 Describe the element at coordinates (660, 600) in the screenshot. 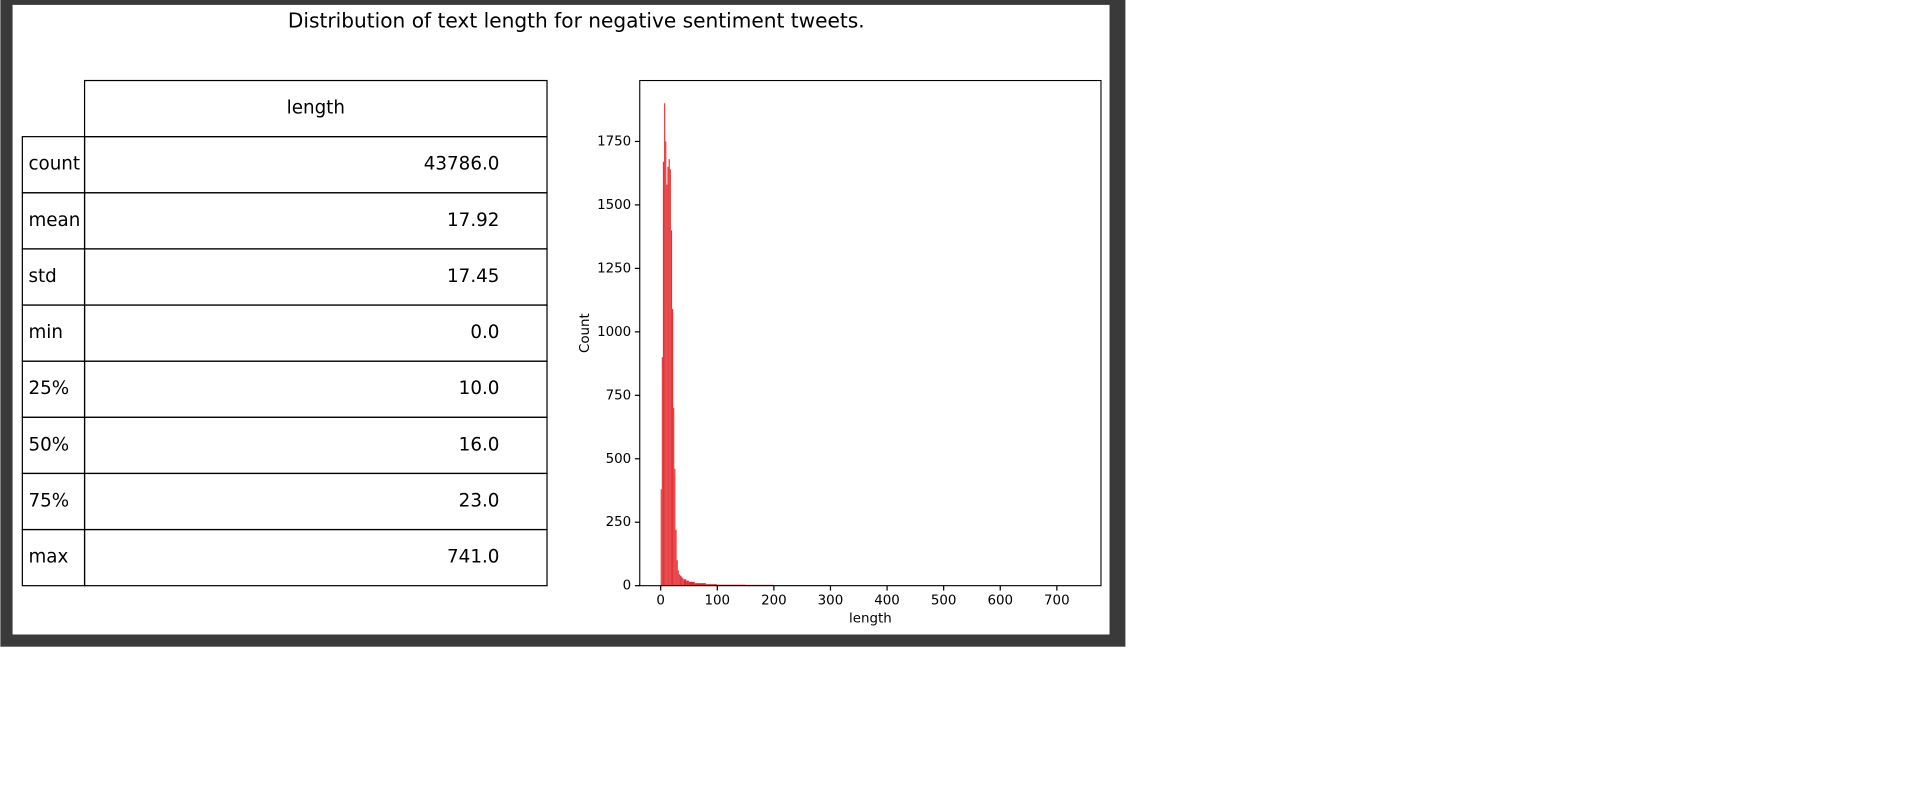

I see `x-tick-label: 0` at that location.